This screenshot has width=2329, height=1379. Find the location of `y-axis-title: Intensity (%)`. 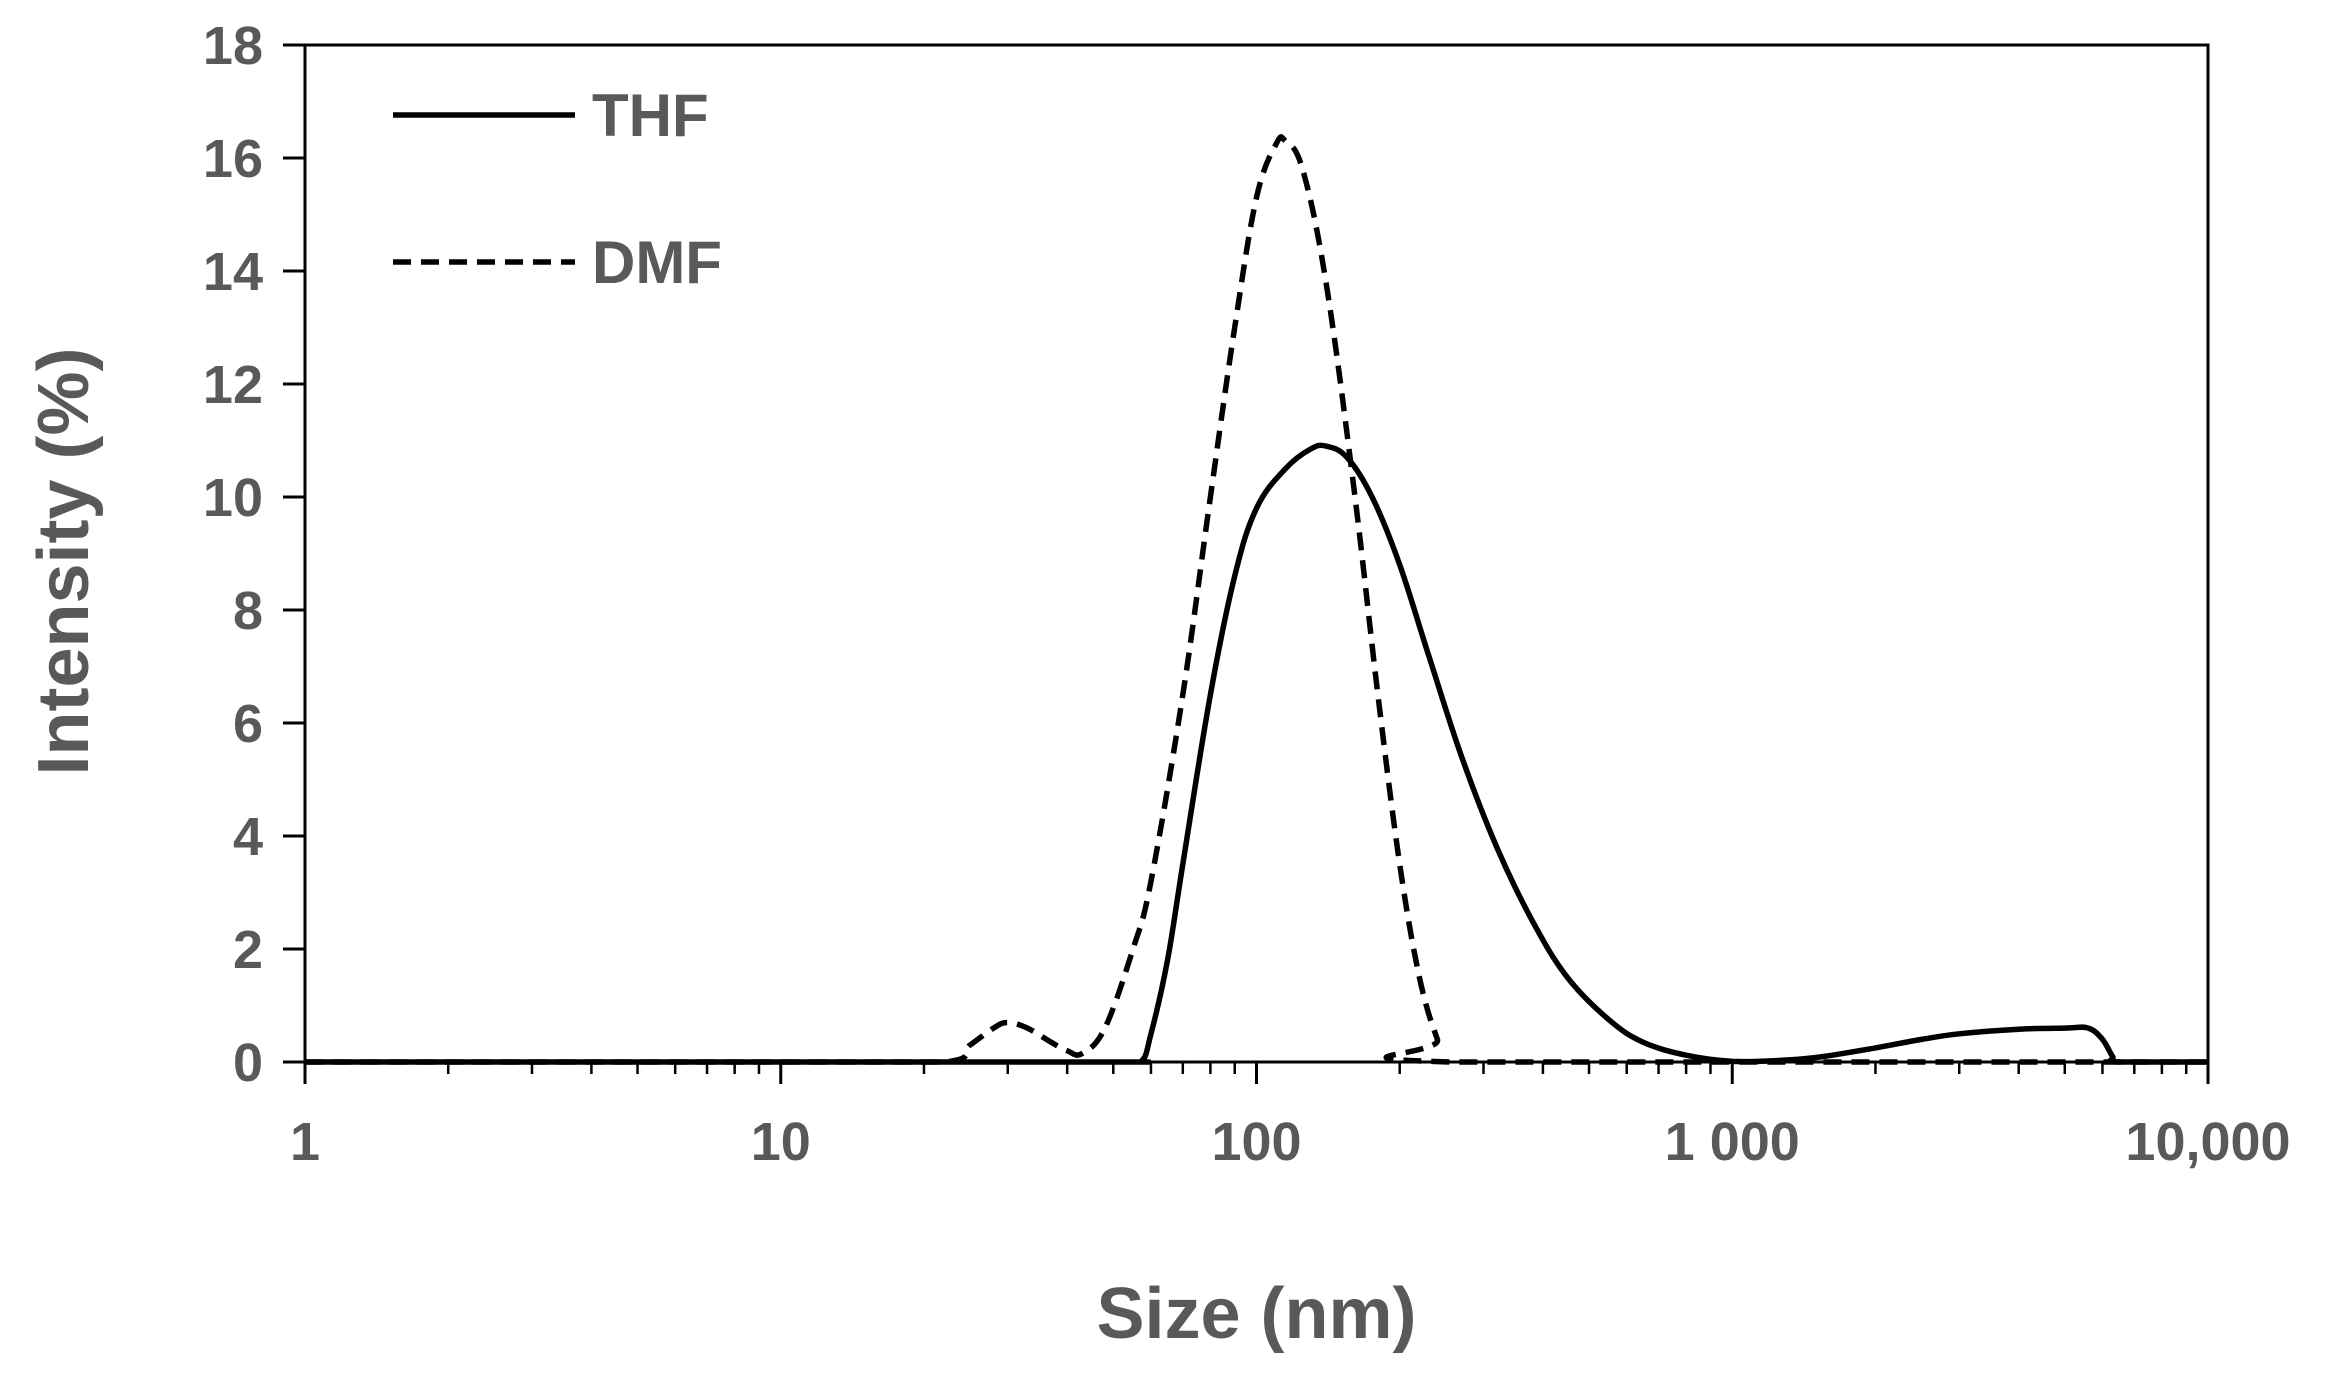

y-axis-title: Intensity (%) is located at coordinates (64, 561).